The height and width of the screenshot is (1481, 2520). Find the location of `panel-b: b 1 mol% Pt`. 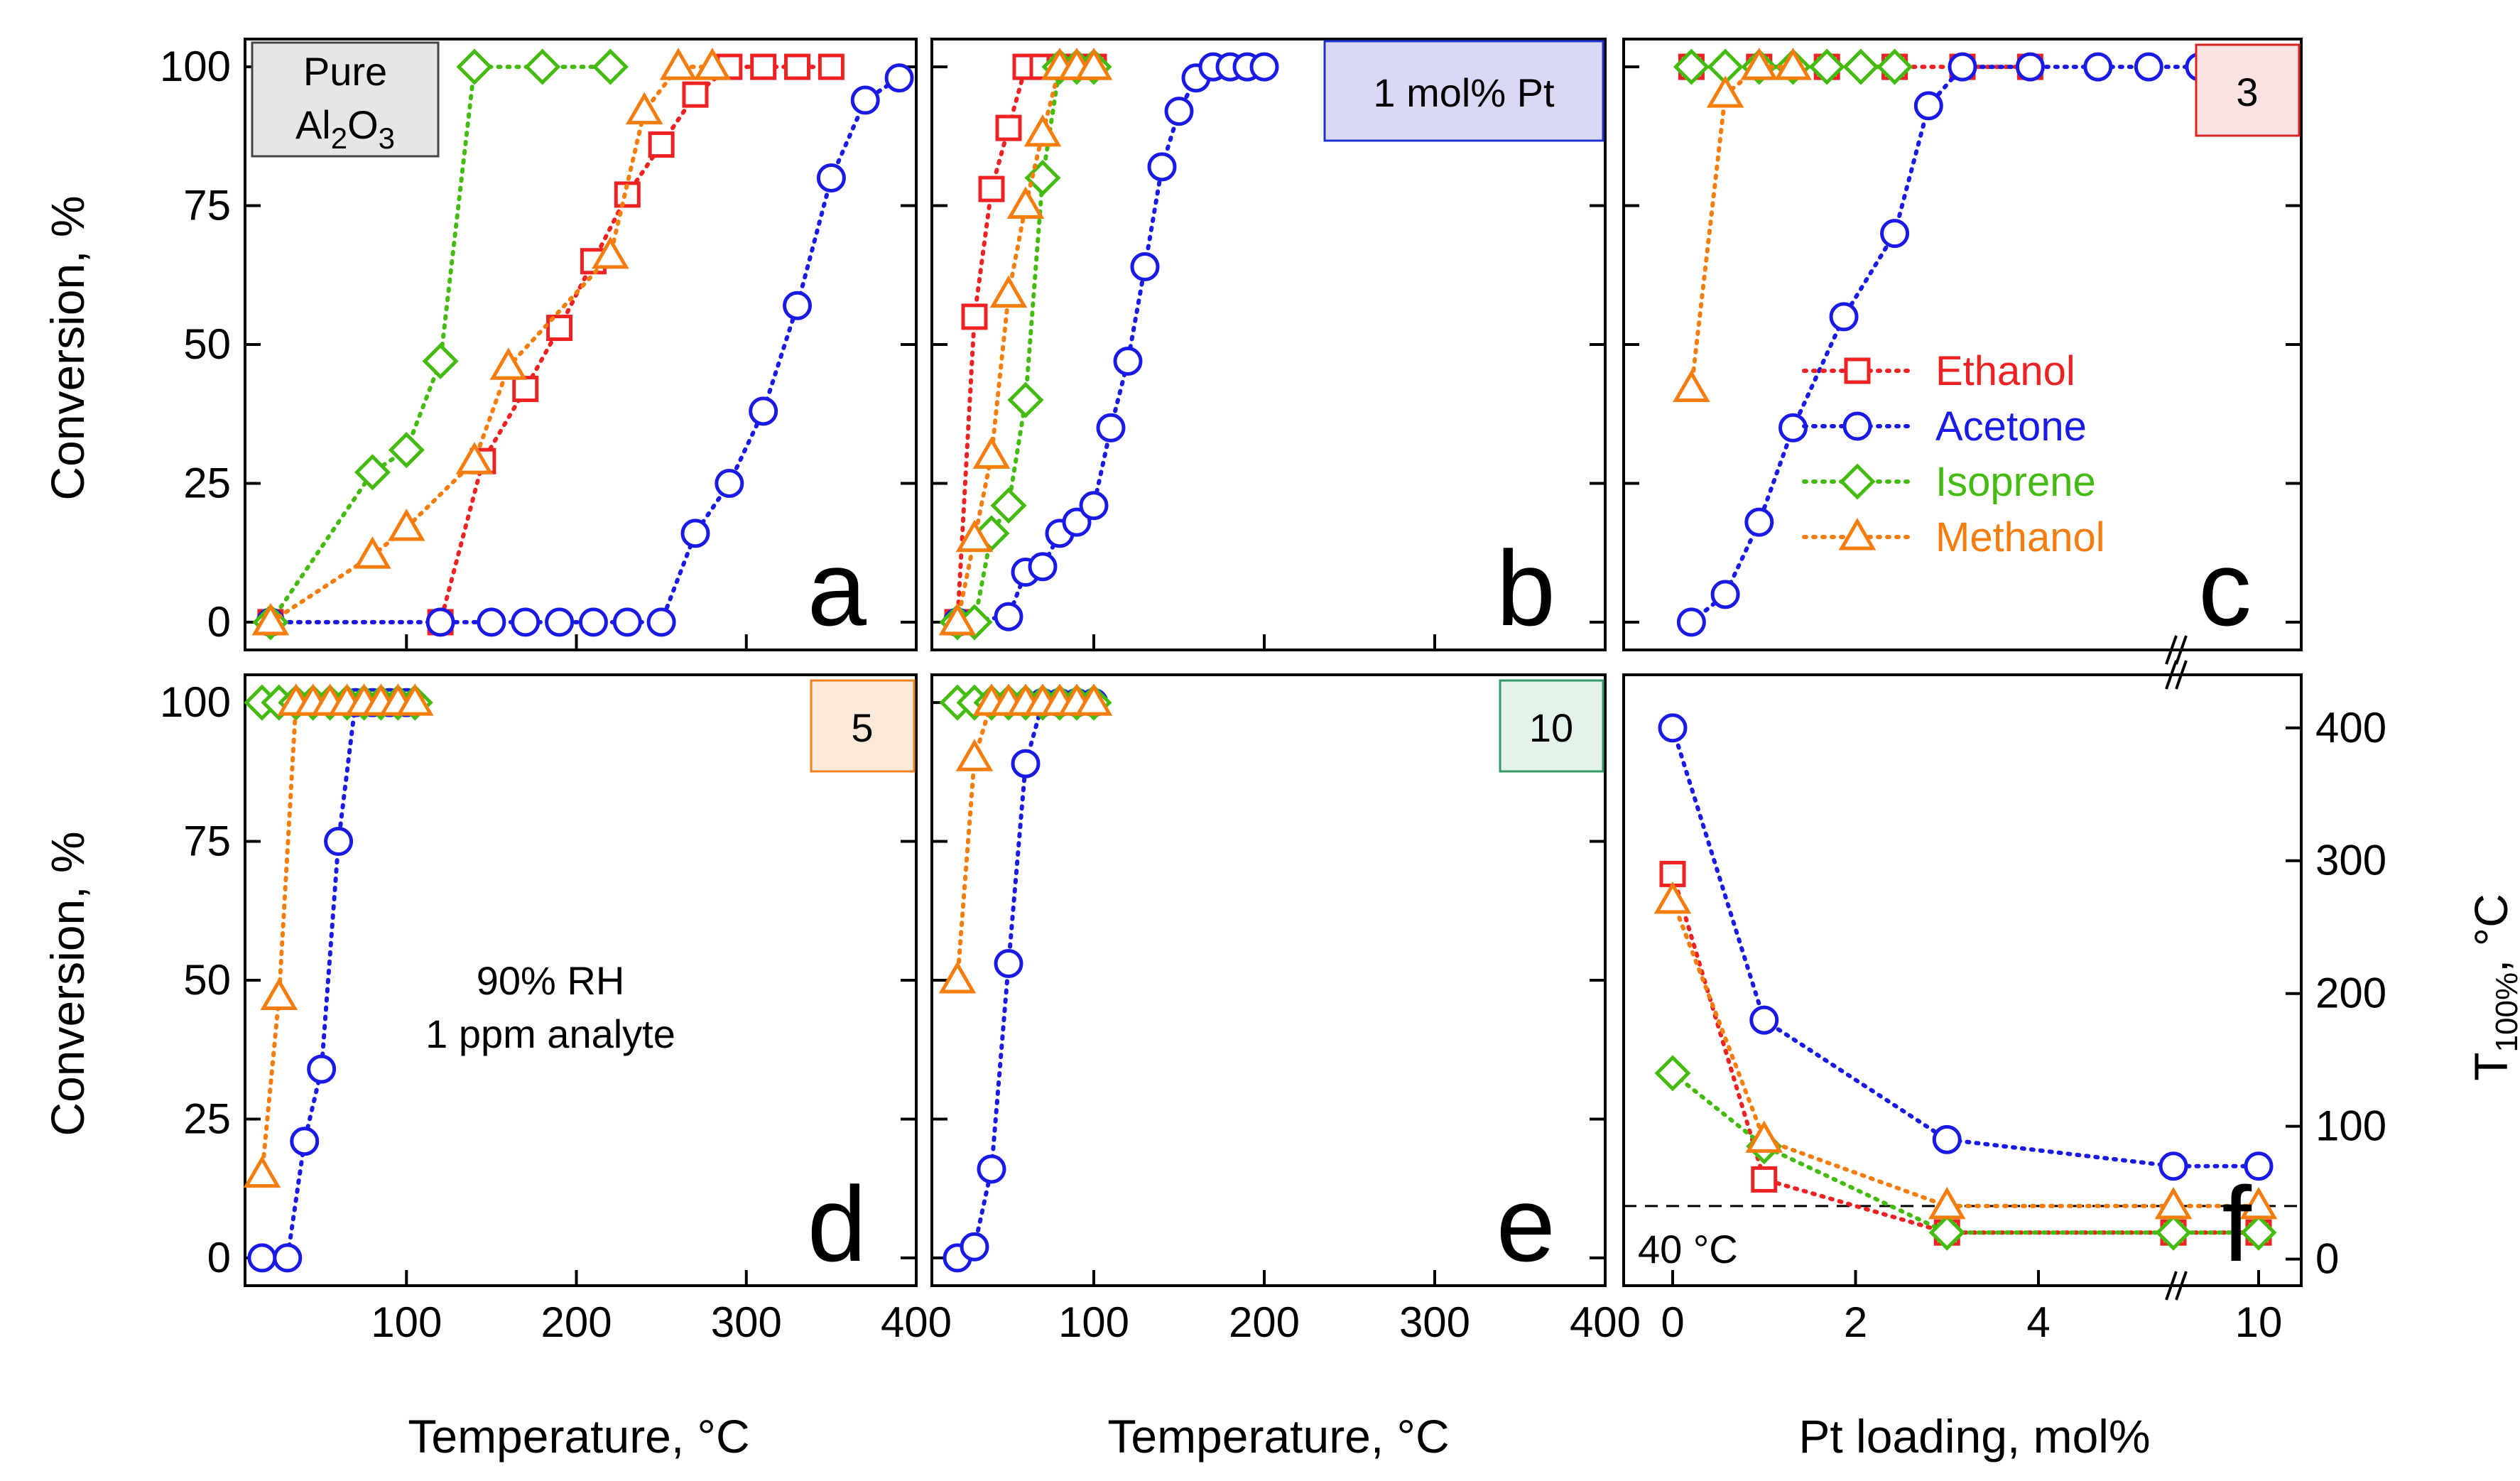

panel-b: b 1 mol% Pt is located at coordinates (1269, 344).